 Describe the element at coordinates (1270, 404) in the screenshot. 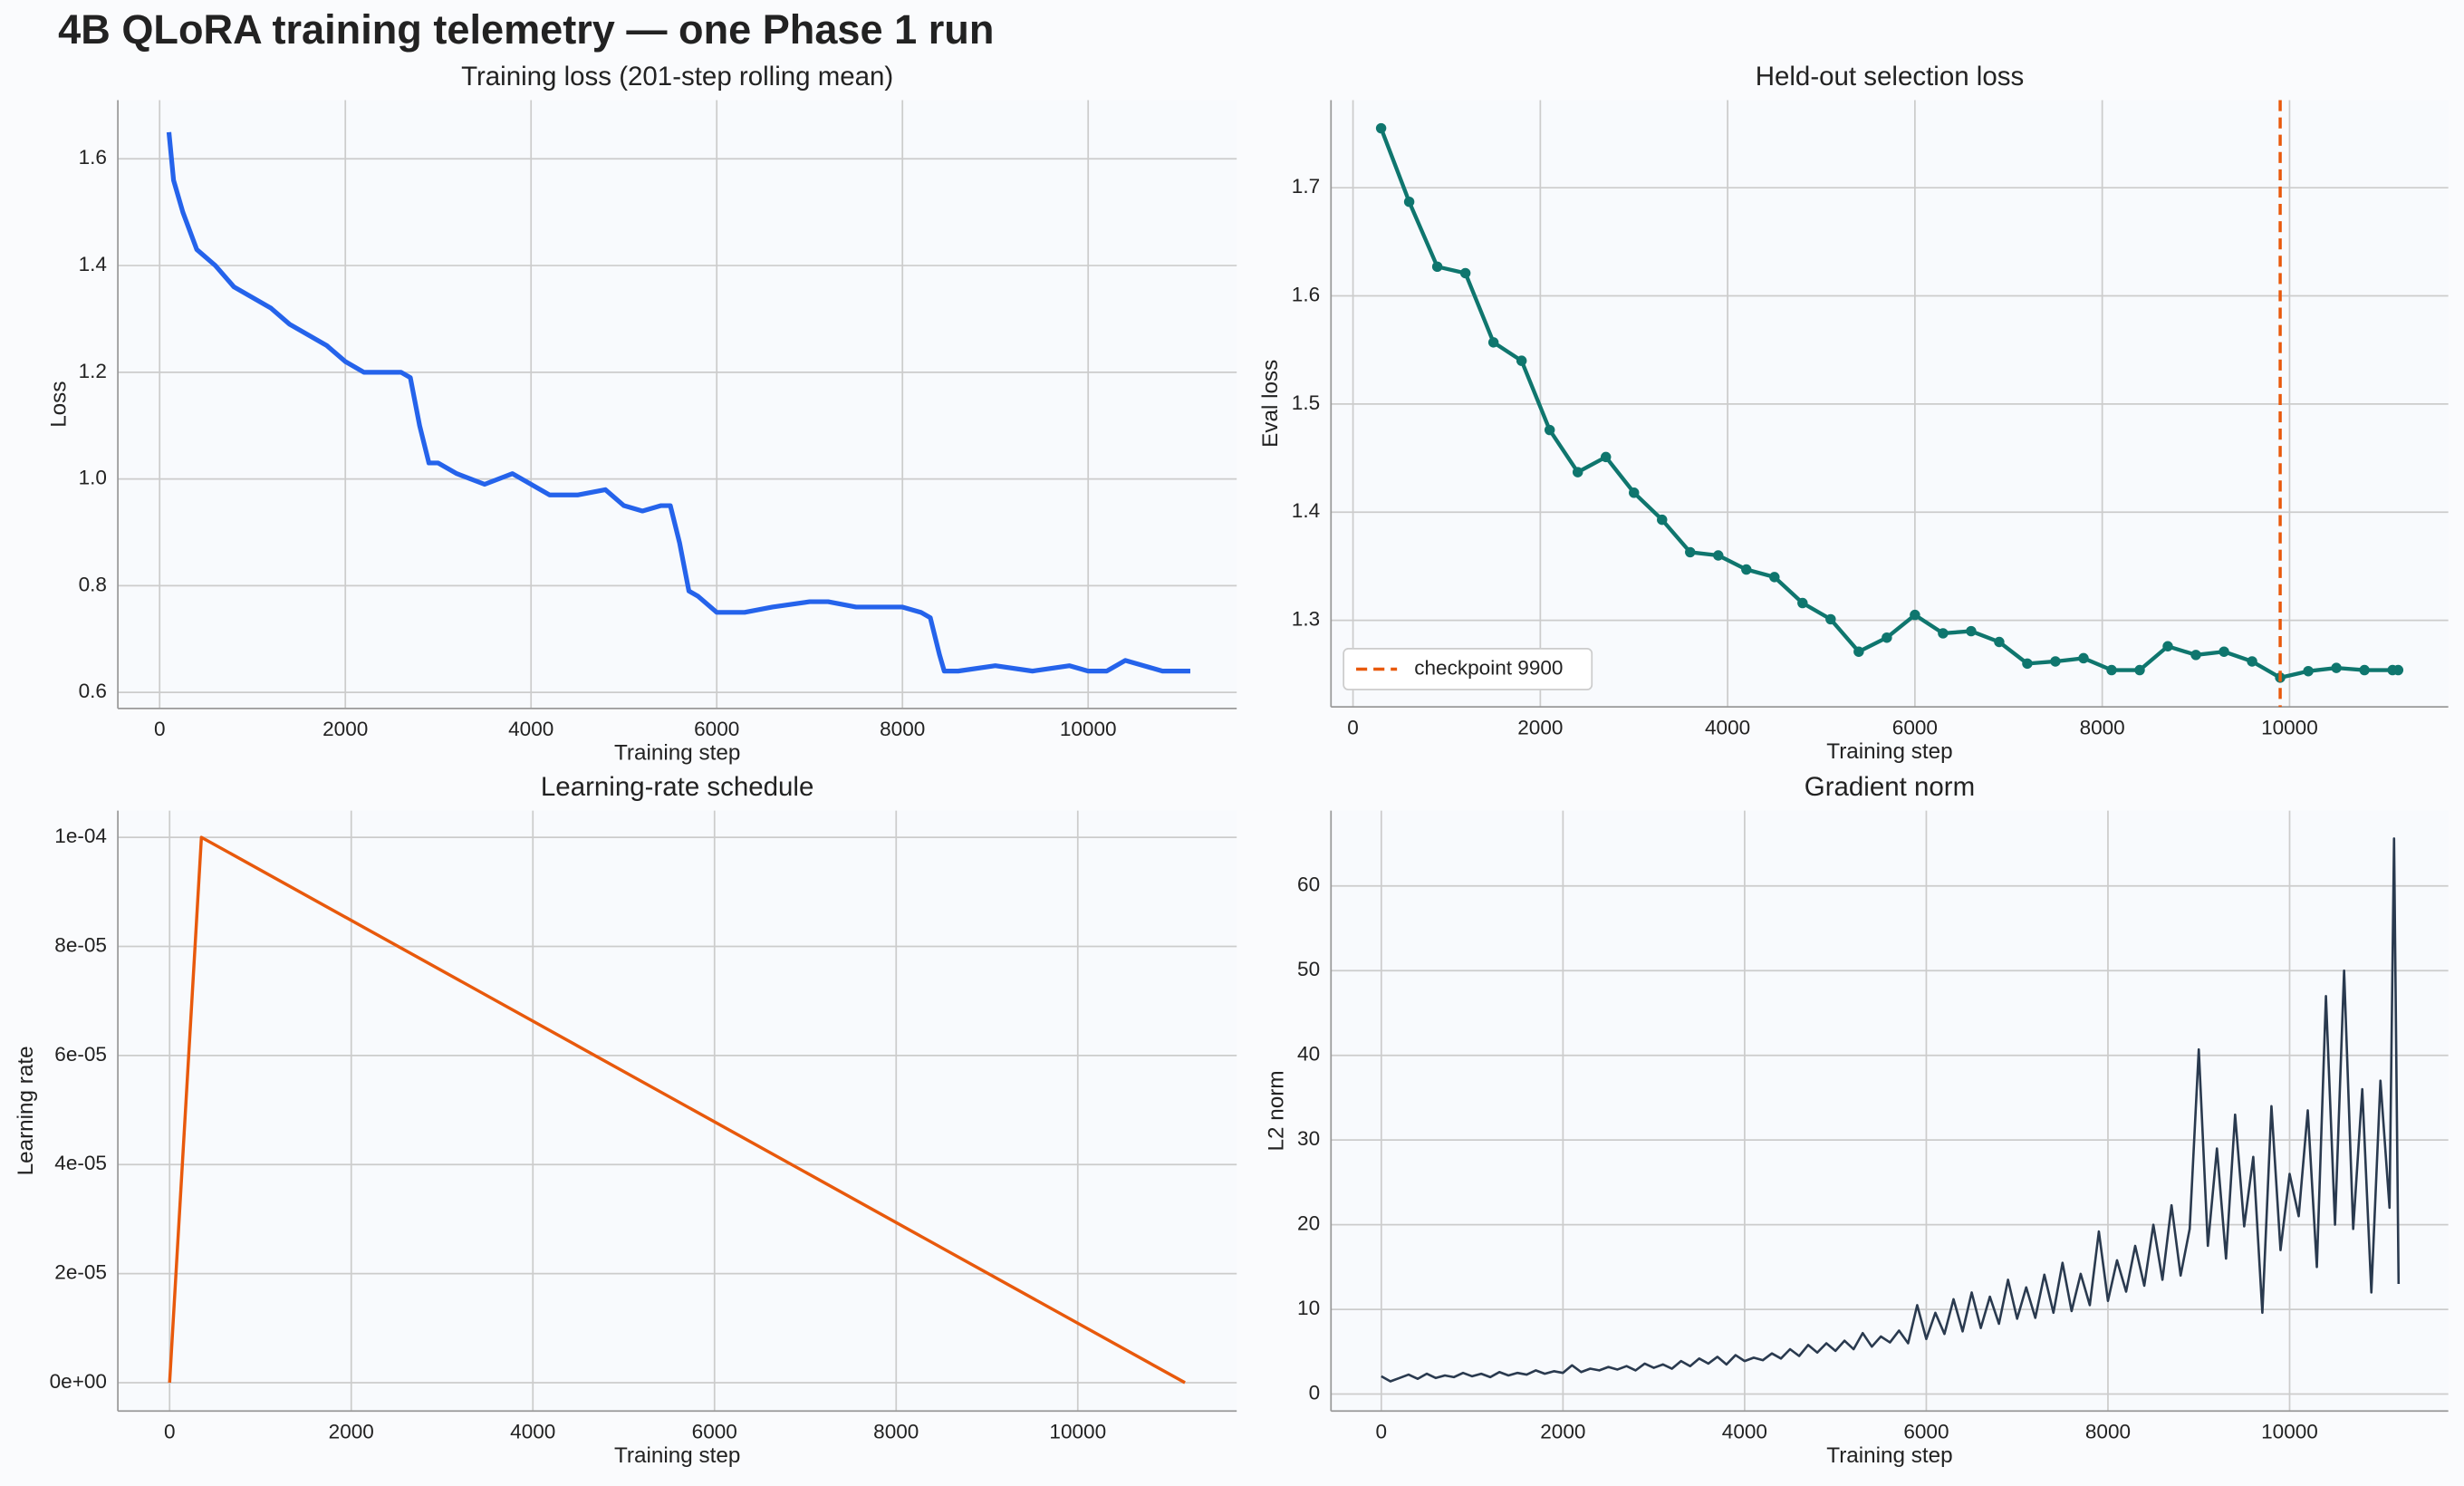

I see `y-axis-label: Eval loss` at that location.